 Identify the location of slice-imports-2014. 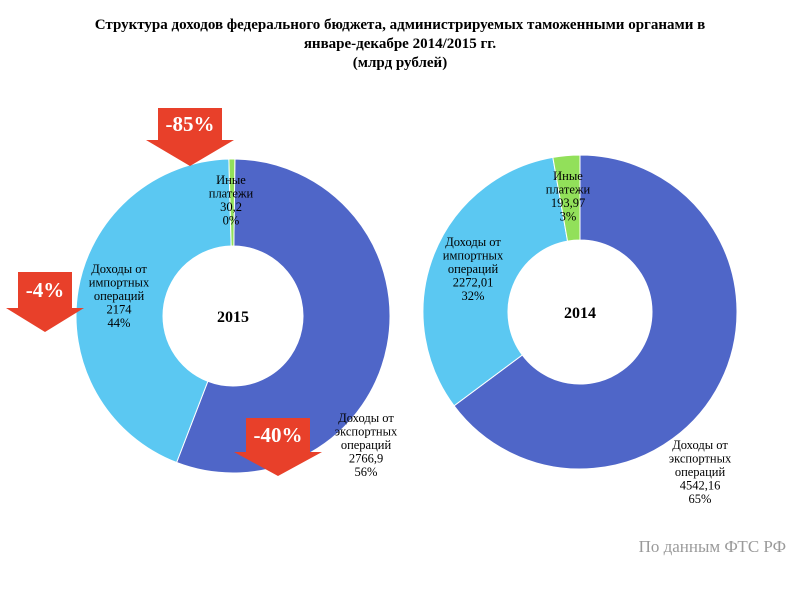
(495, 281).